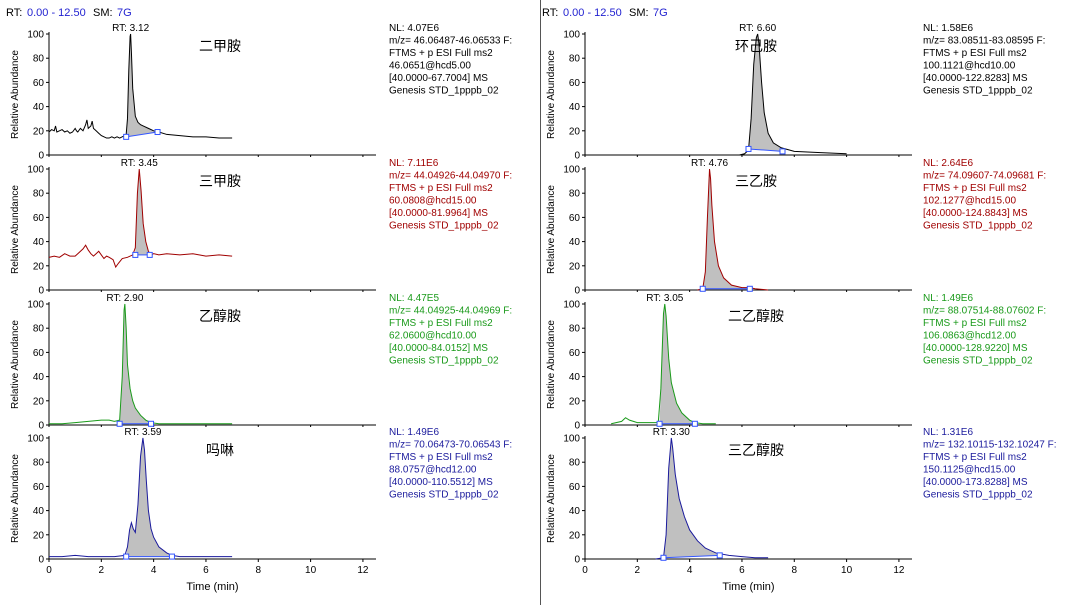  Describe the element at coordinates (124, 13) in the screenshot. I see `header-sm-value: 7G` at that location.